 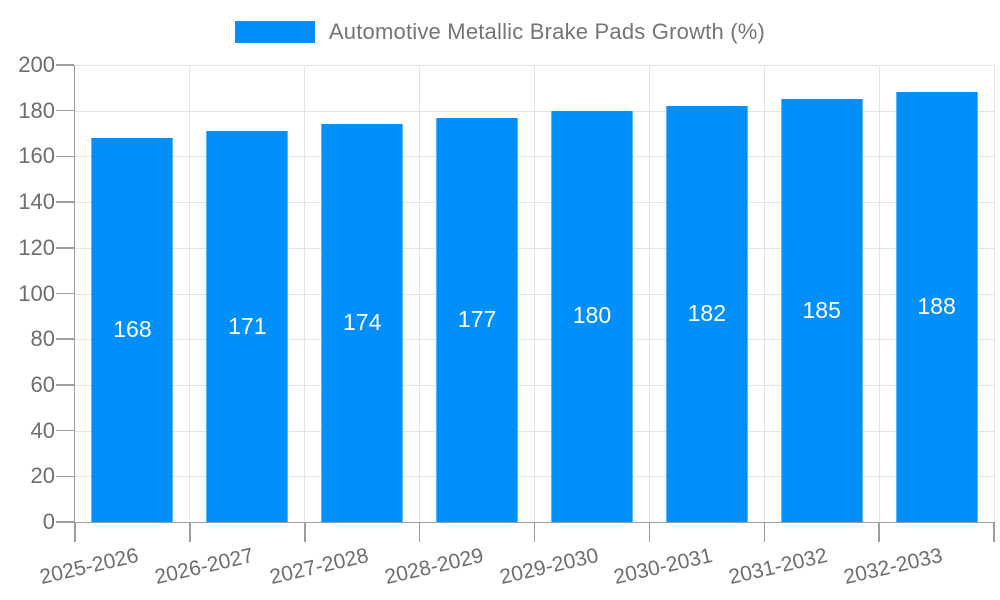 I want to click on x-tick-label: 2030-2031, so click(x=663, y=567).